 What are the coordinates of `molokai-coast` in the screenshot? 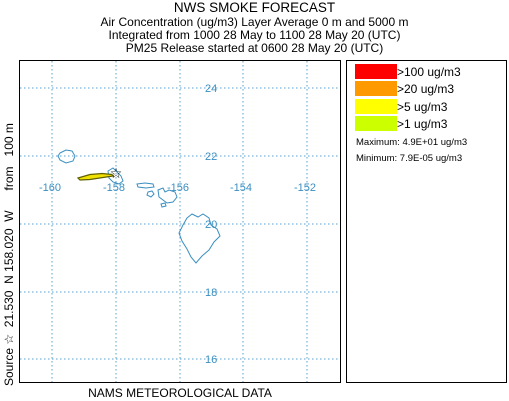 It's located at (145, 185).